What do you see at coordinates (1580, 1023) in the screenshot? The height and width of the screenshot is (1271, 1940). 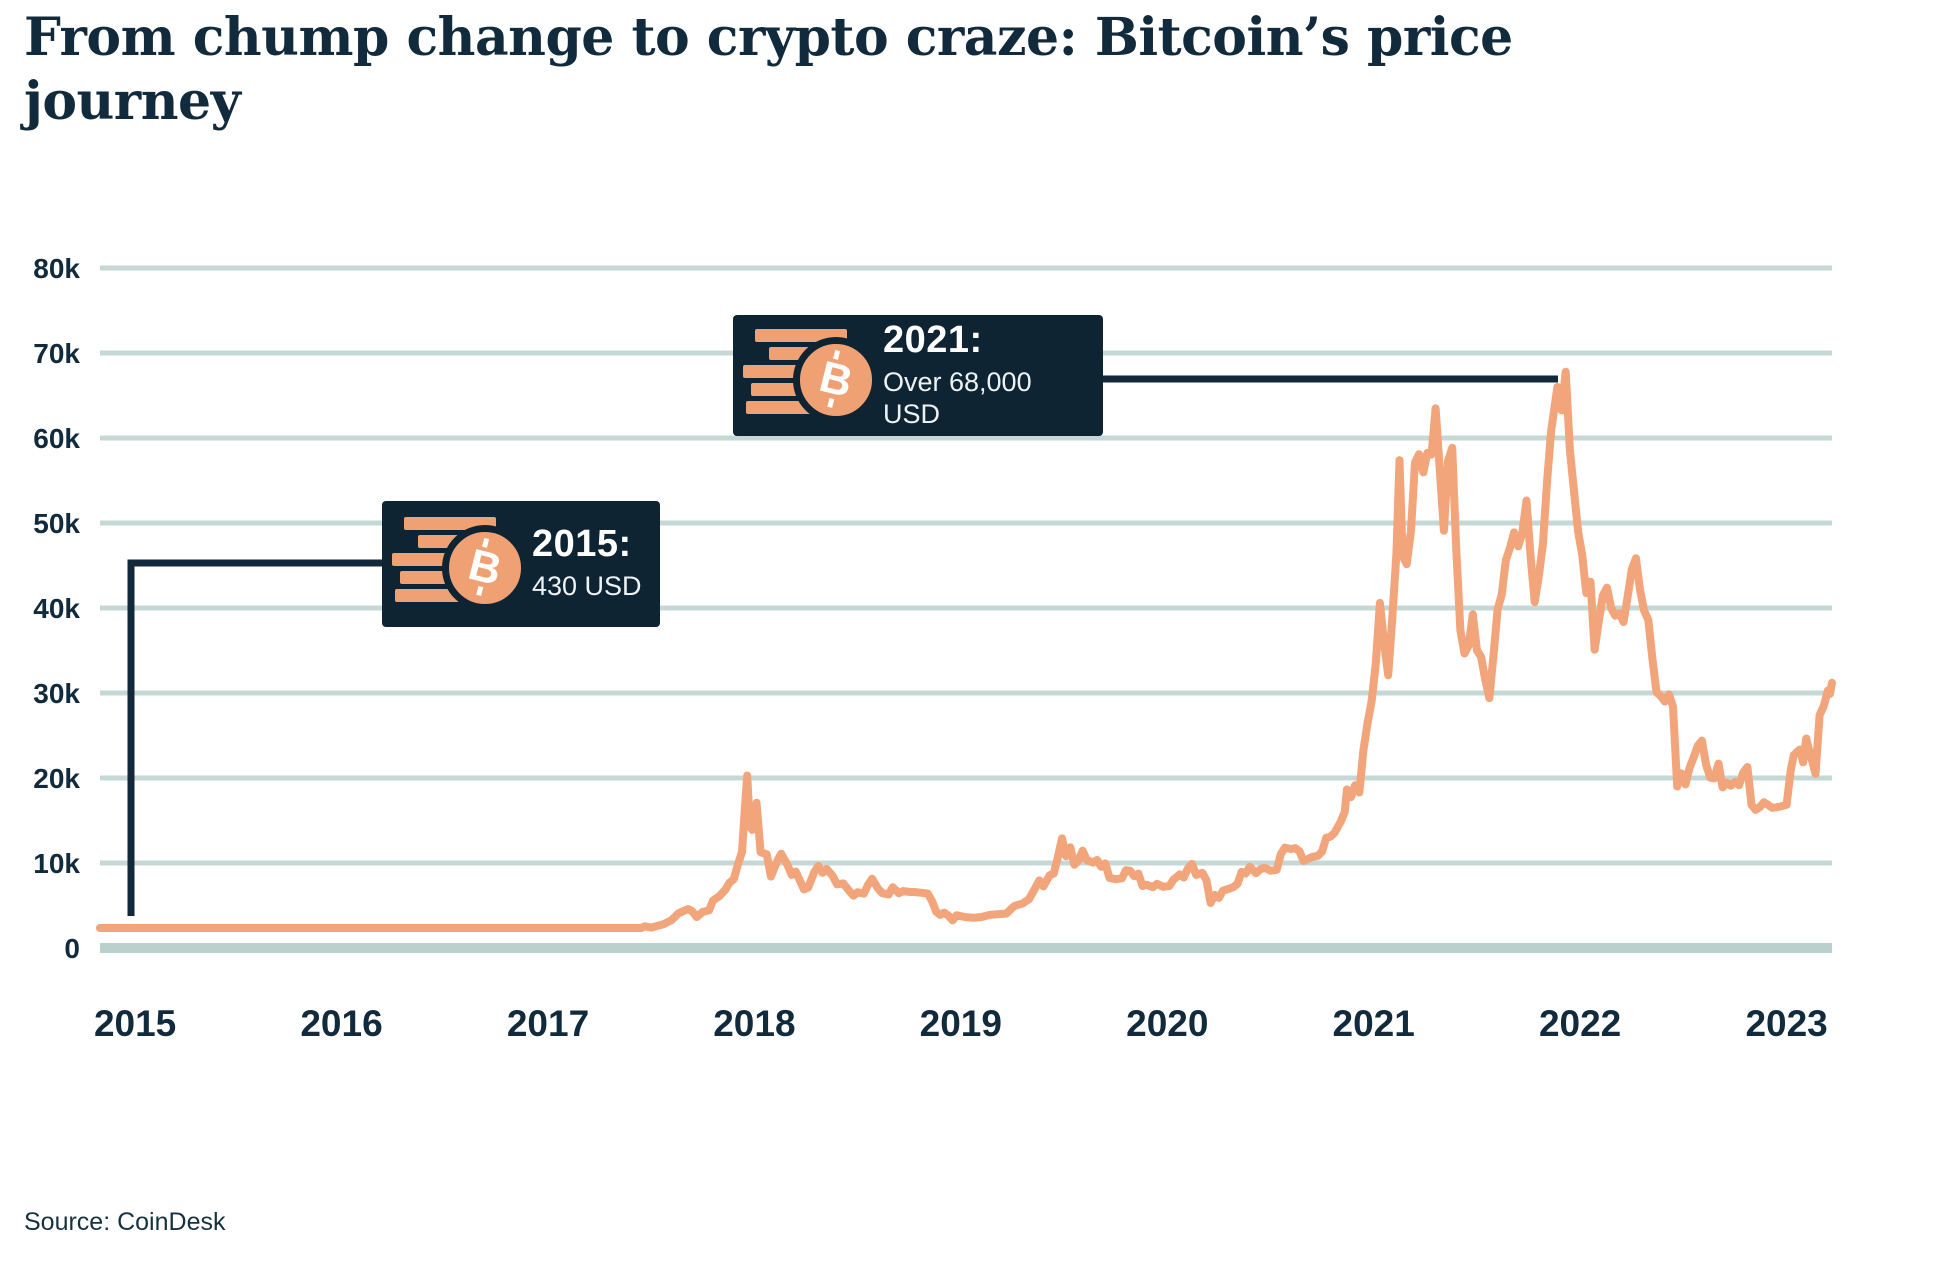 I see `x-tick-label-2022: 2022` at bounding box center [1580, 1023].